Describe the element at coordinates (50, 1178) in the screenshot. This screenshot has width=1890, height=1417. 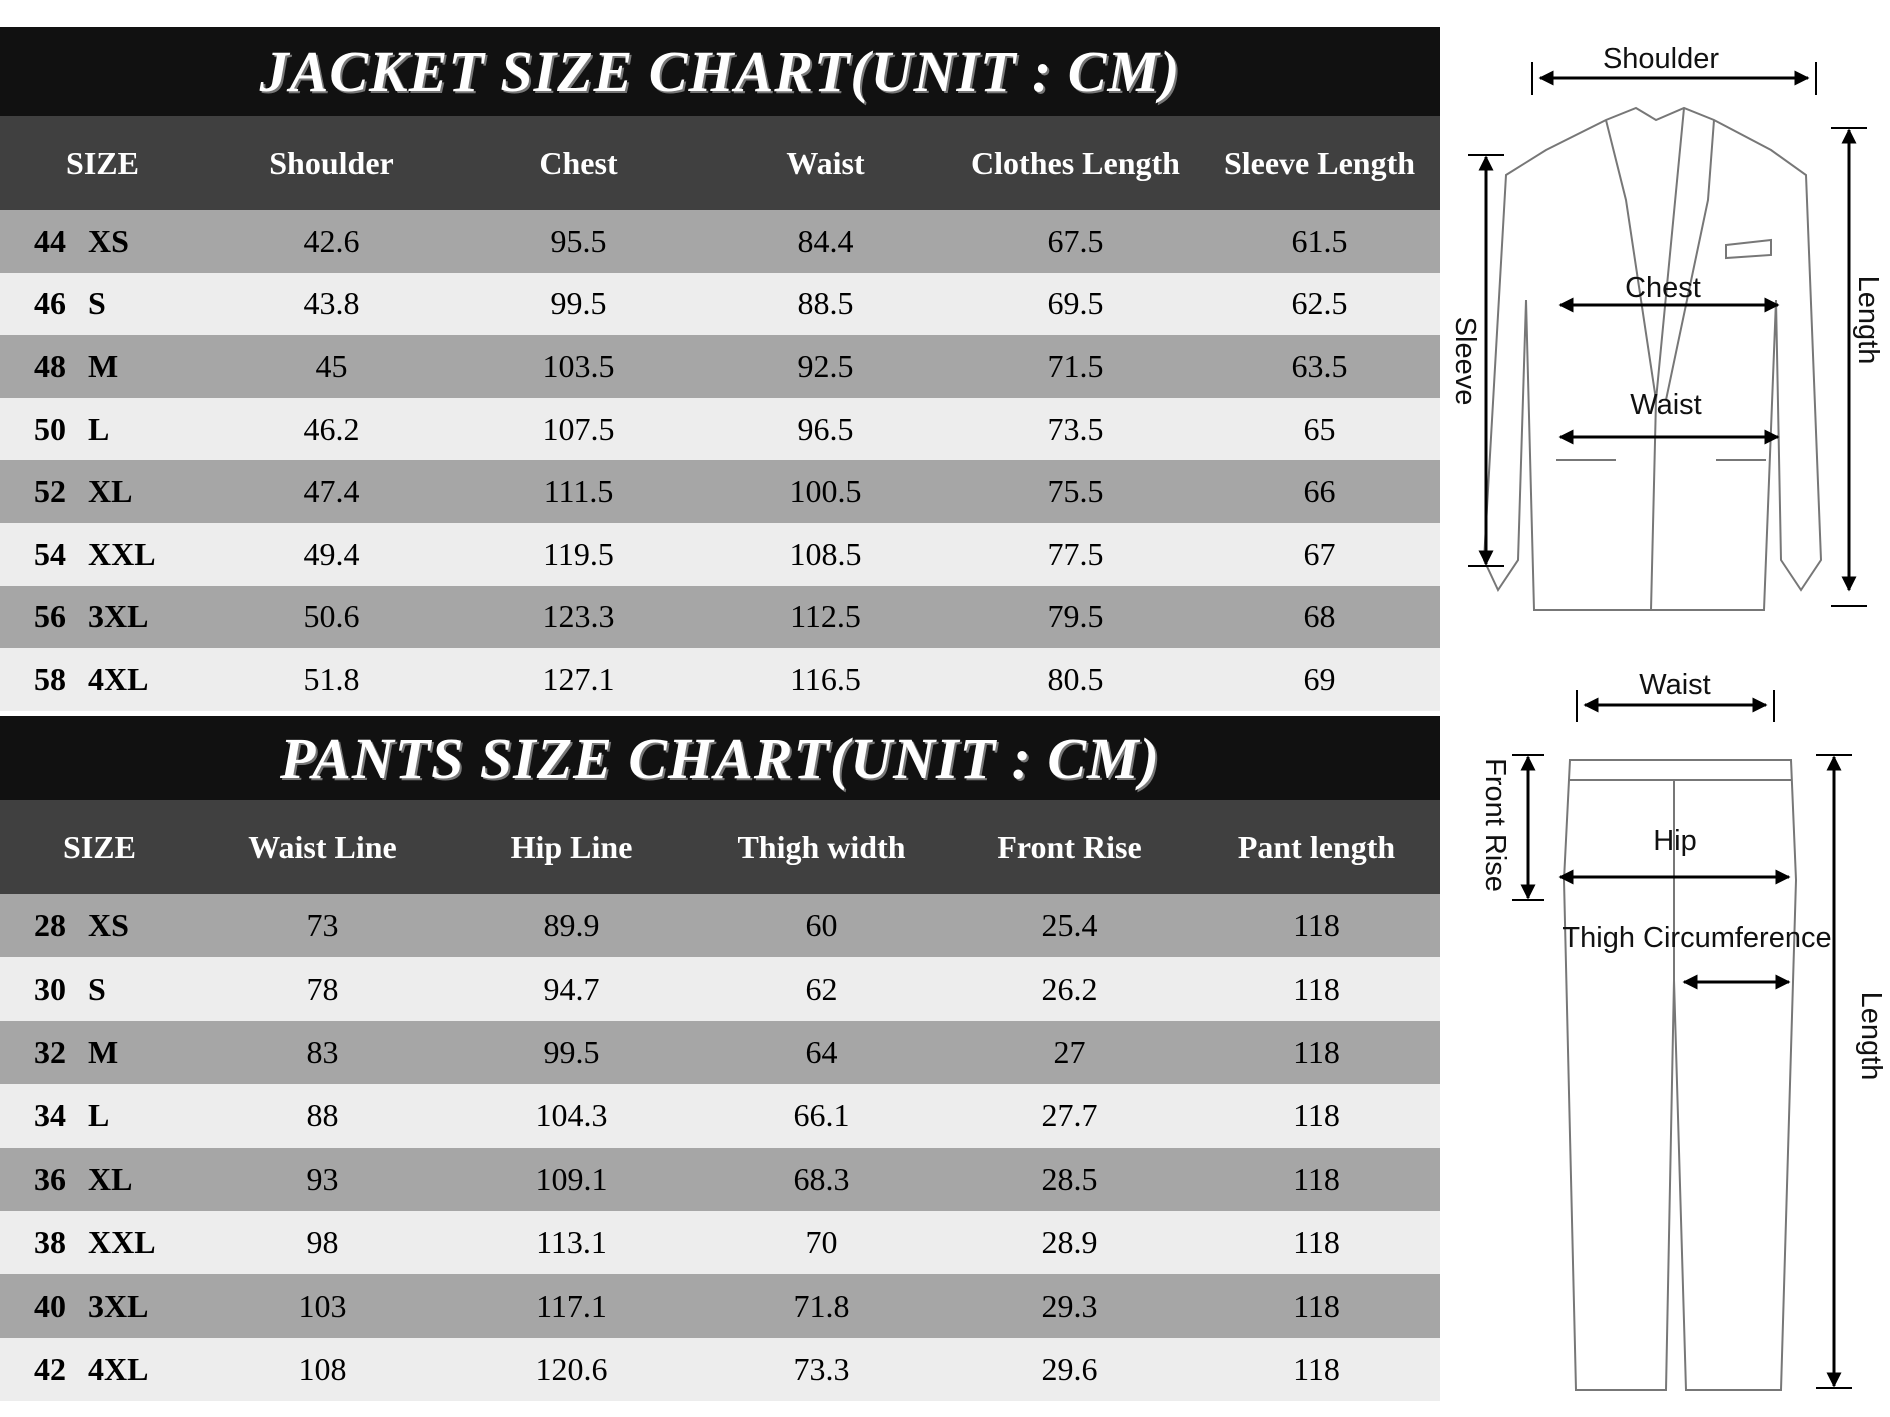
I see `size-number: 36` at that location.